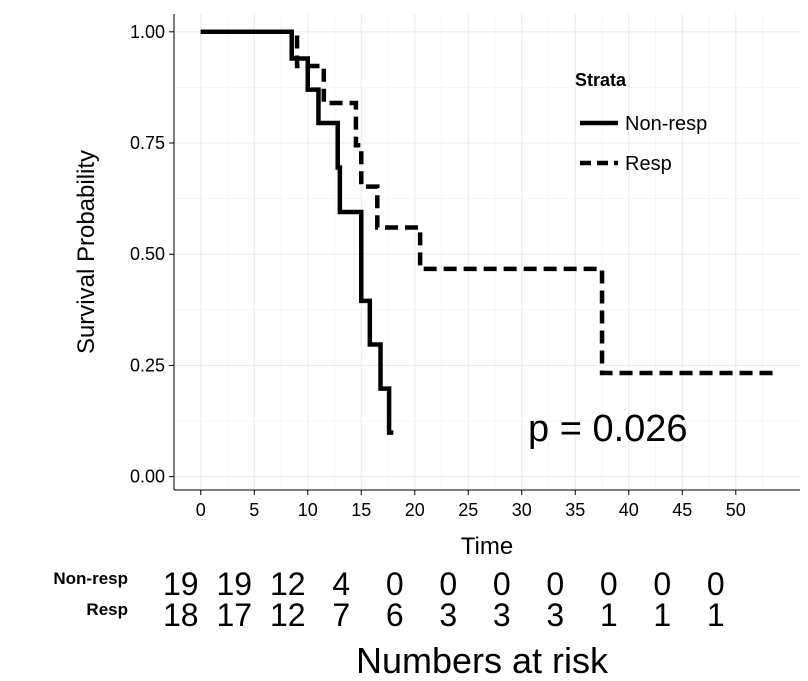 The height and width of the screenshot is (681, 808). Describe the element at coordinates (107, 609) in the screenshot. I see `risk-row-label: Resp` at that location.